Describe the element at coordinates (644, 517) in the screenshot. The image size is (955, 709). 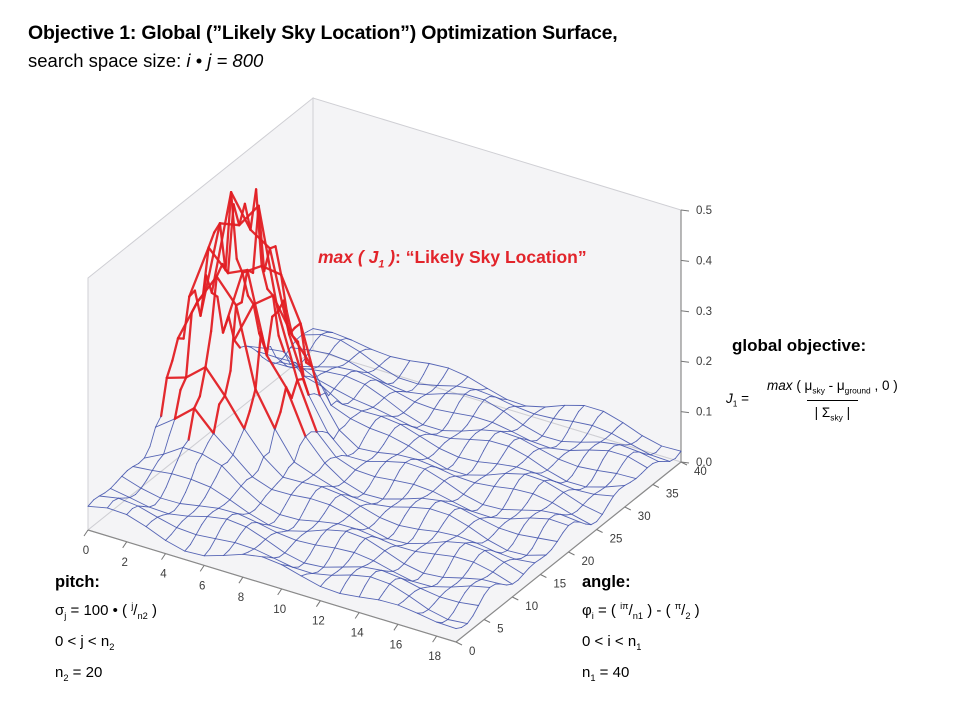
I see `svg-text: 30` at that location.